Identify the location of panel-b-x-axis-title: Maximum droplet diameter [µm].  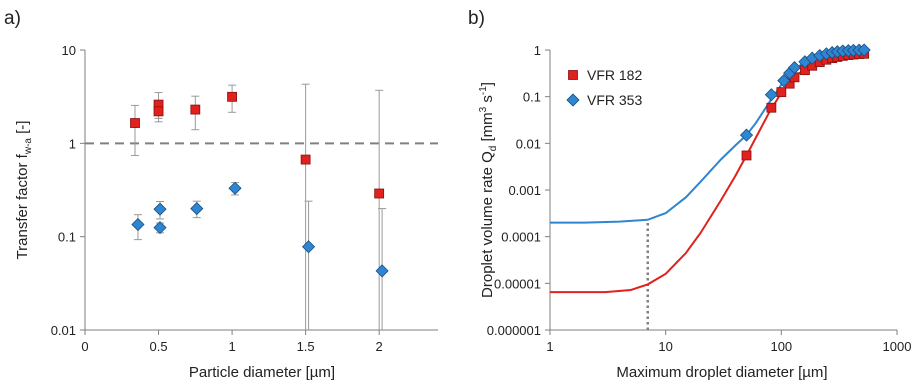
(721, 372).